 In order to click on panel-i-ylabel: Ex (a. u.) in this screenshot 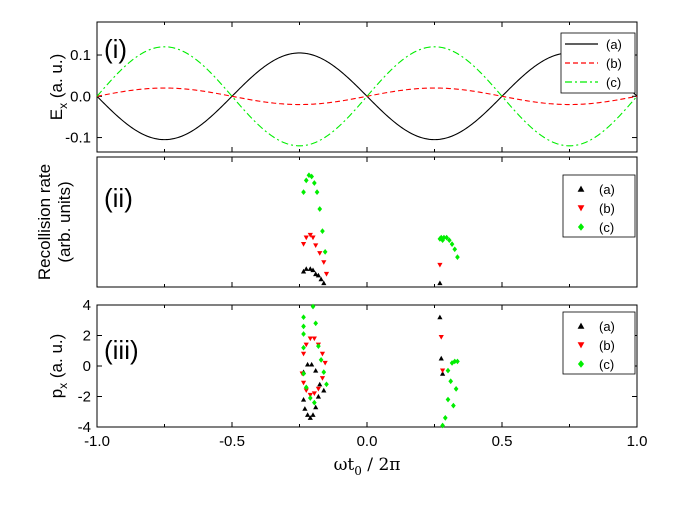, I will do `click(58, 87)`.